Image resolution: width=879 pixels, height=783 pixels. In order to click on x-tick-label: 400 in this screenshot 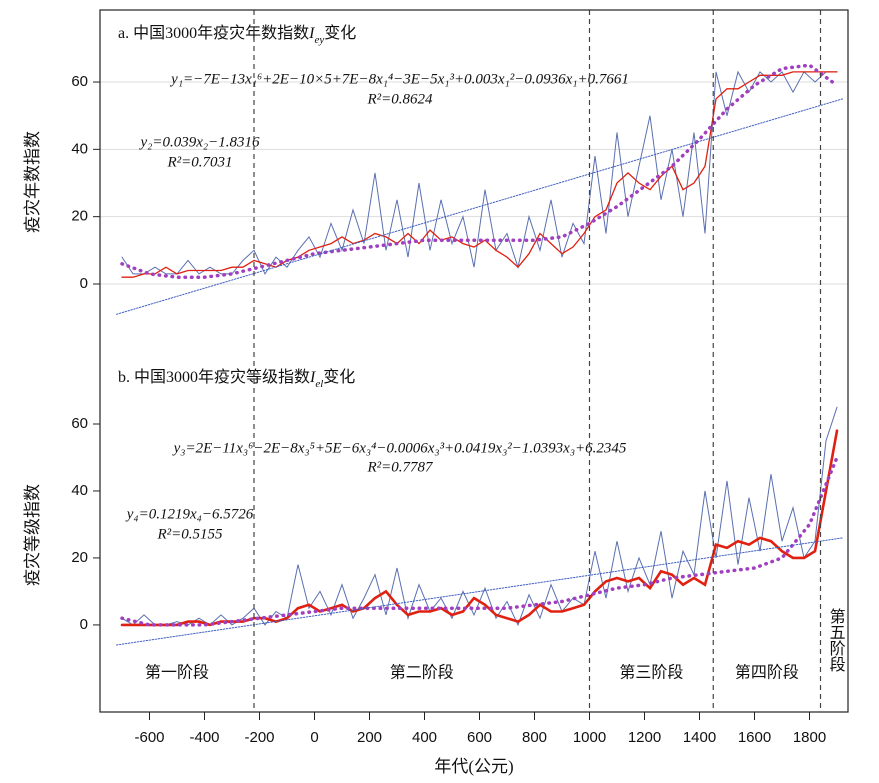, I will do `click(424, 737)`.